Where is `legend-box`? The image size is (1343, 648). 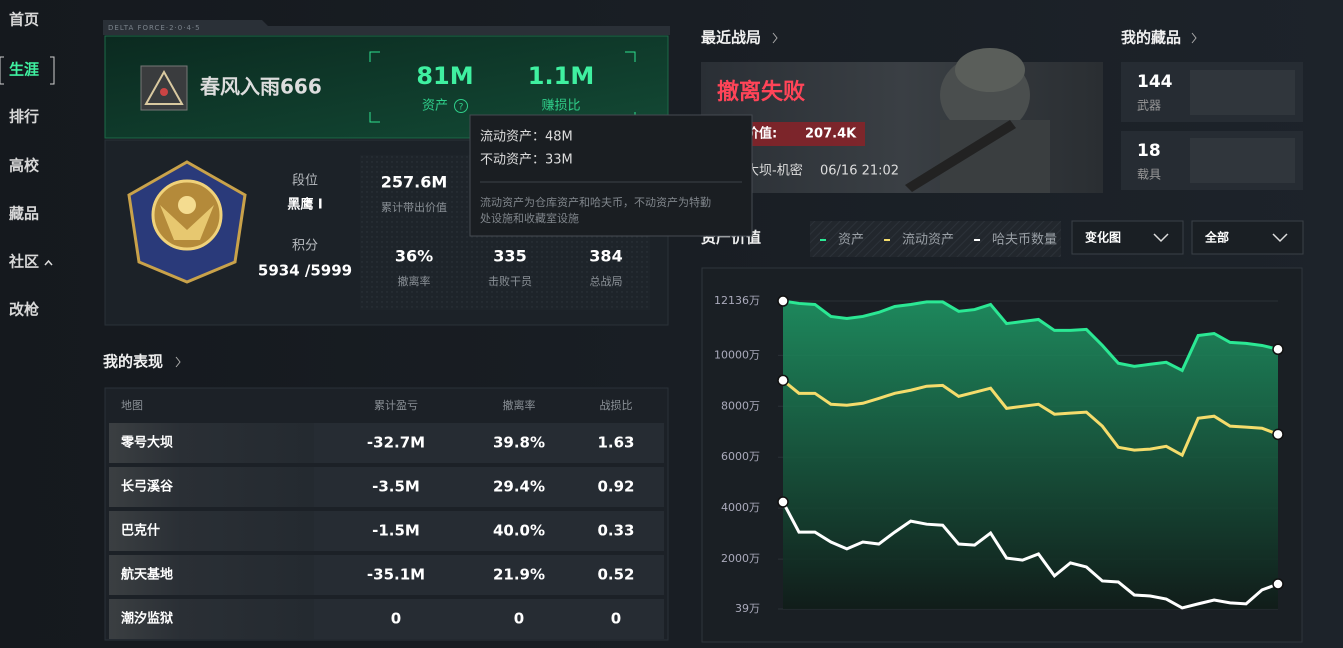 legend-box is located at coordinates (935, 239).